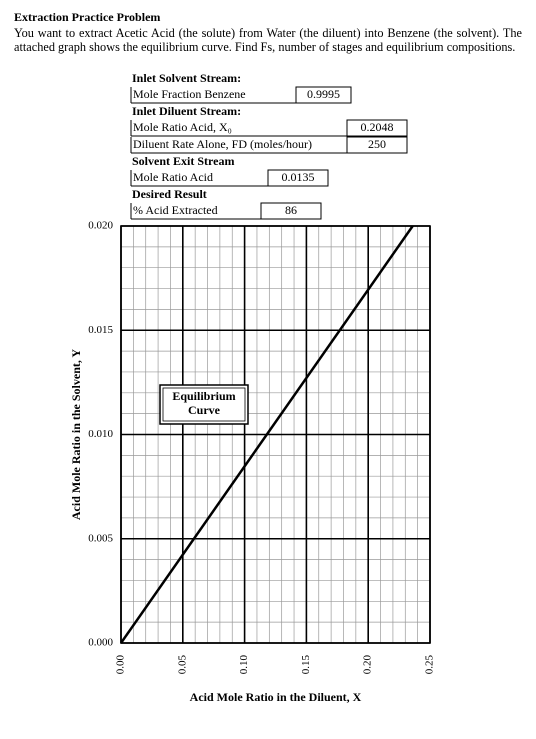  I want to click on field-label: Mole Ratio Acid, X₀, so click(182, 127).